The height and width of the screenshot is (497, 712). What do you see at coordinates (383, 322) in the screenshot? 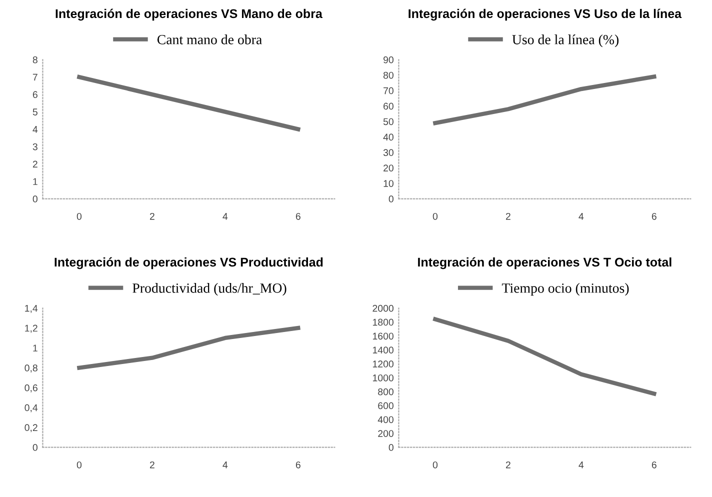
I see `y-tick-label: 1800` at bounding box center [383, 322].